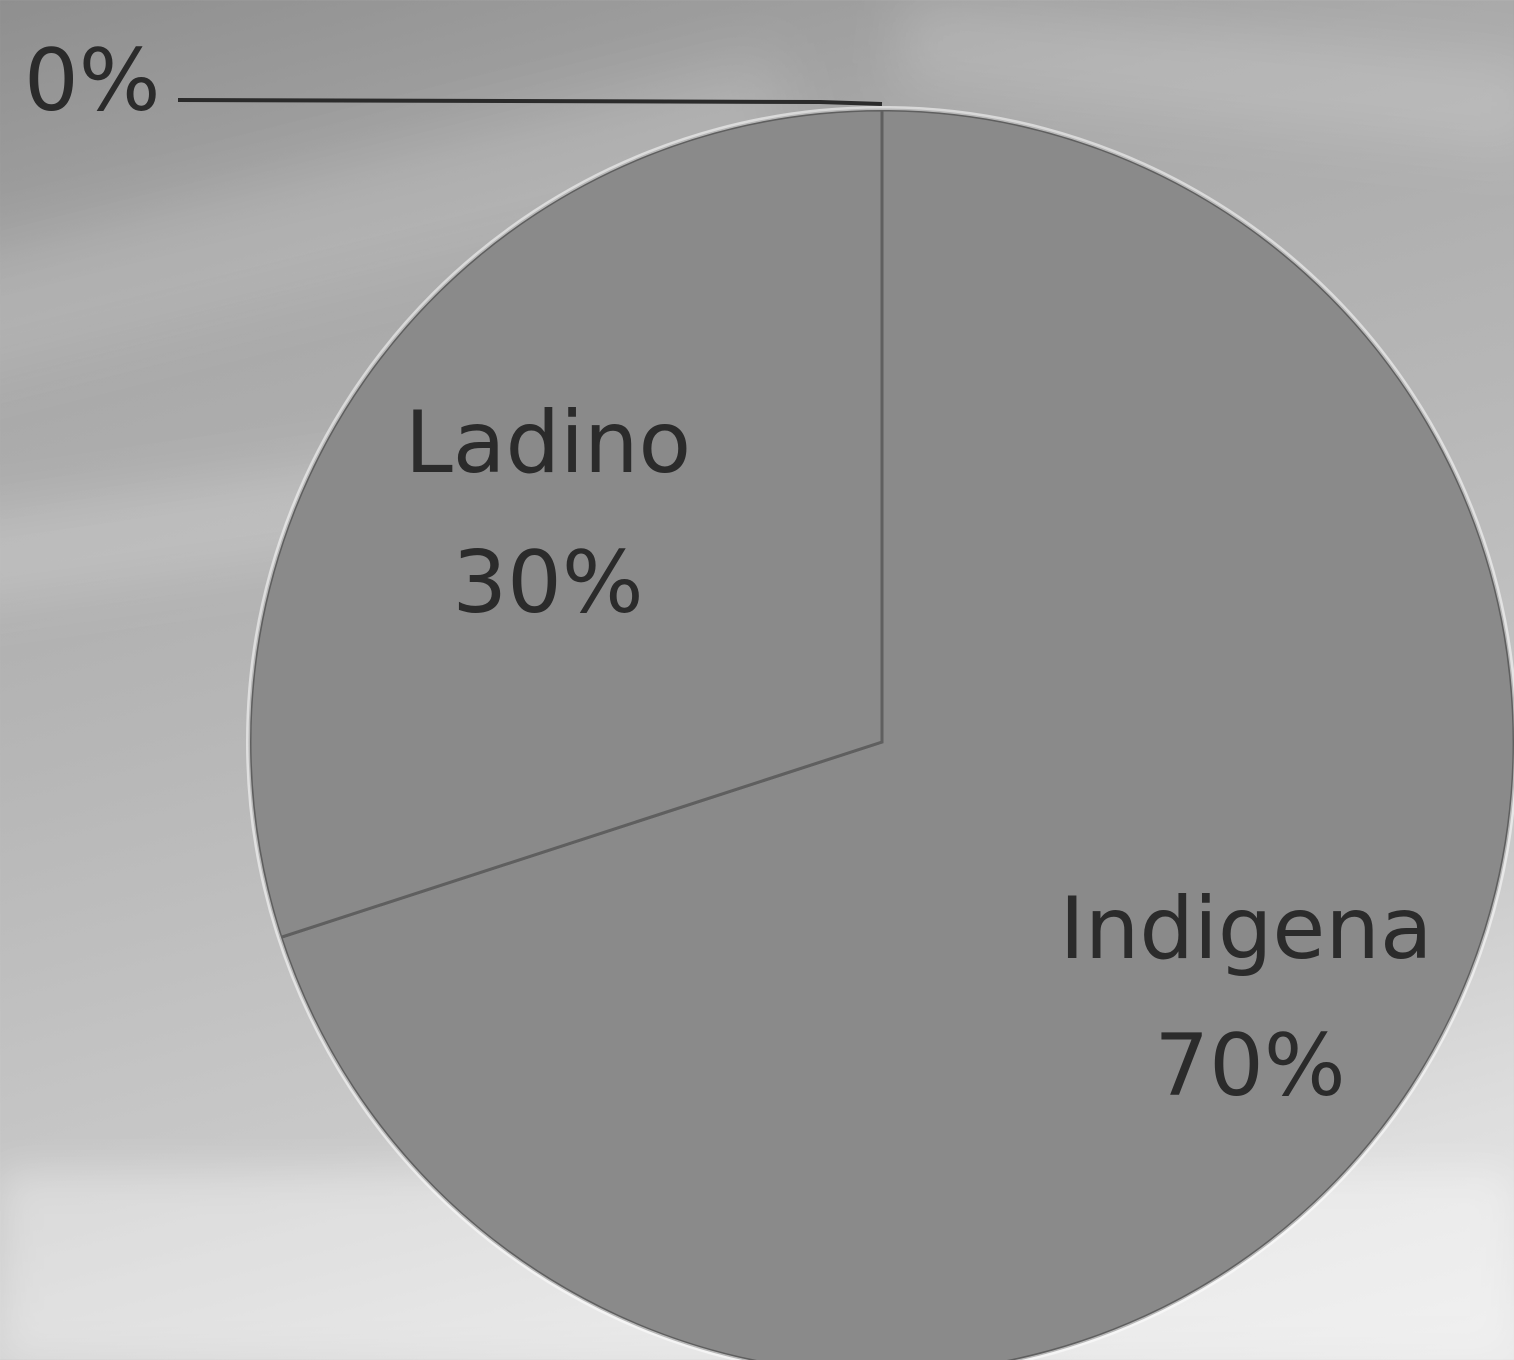 This screenshot has width=1514, height=1360. Describe the element at coordinates (1245, 929) in the screenshot. I see `slice-label-indigena-name: Indigena` at that location.